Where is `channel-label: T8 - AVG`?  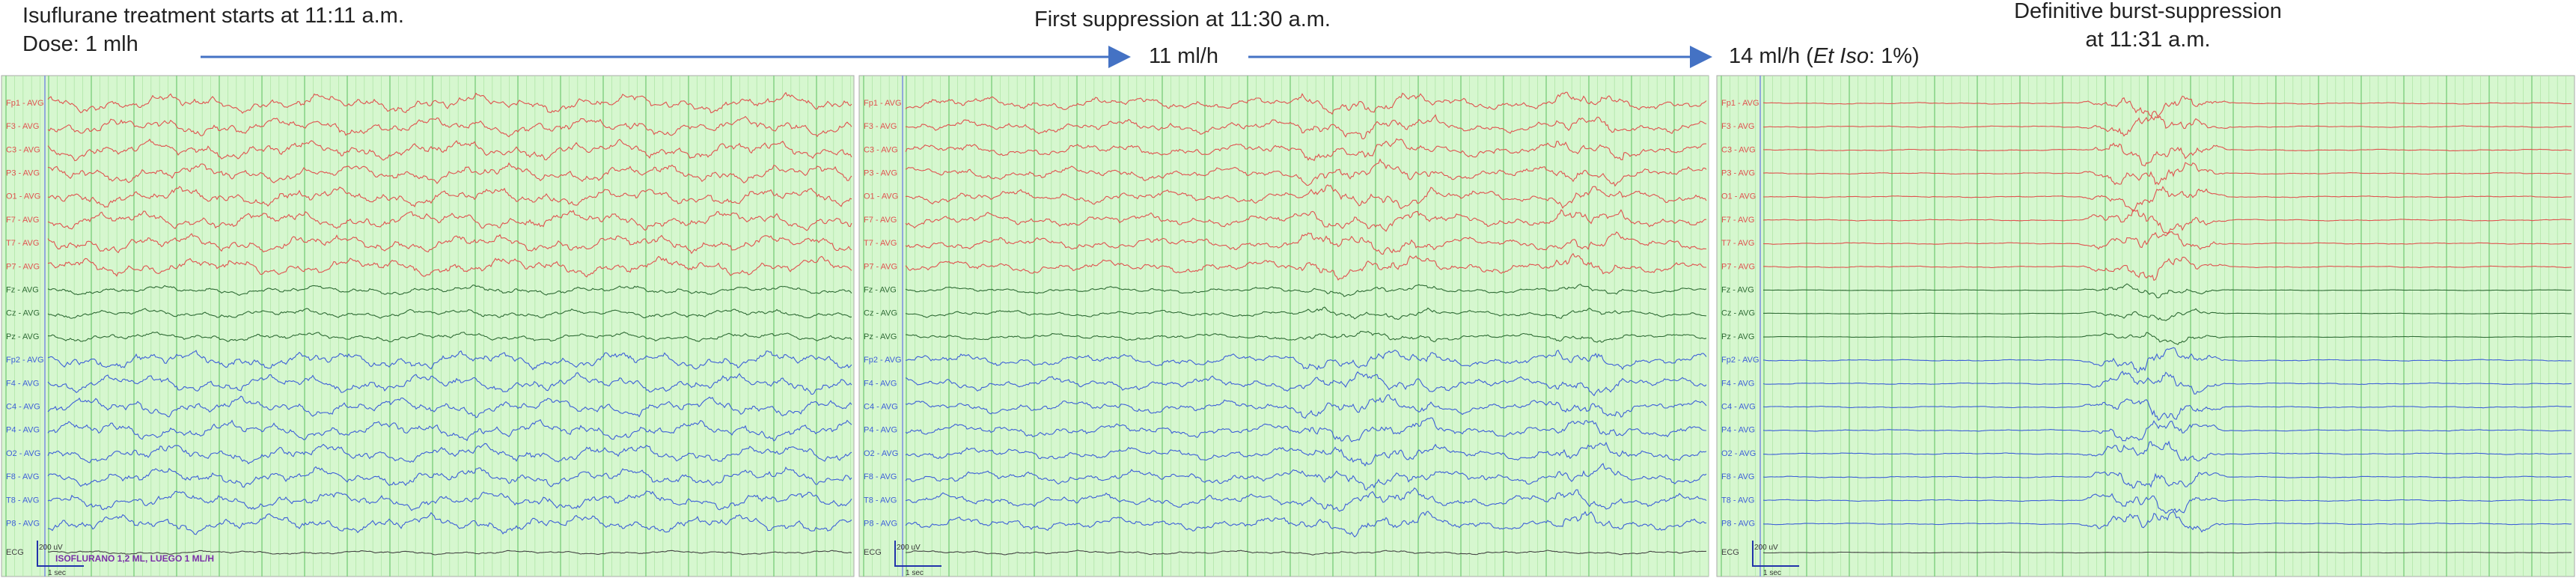
channel-label: T8 - AVG is located at coordinates (880, 501).